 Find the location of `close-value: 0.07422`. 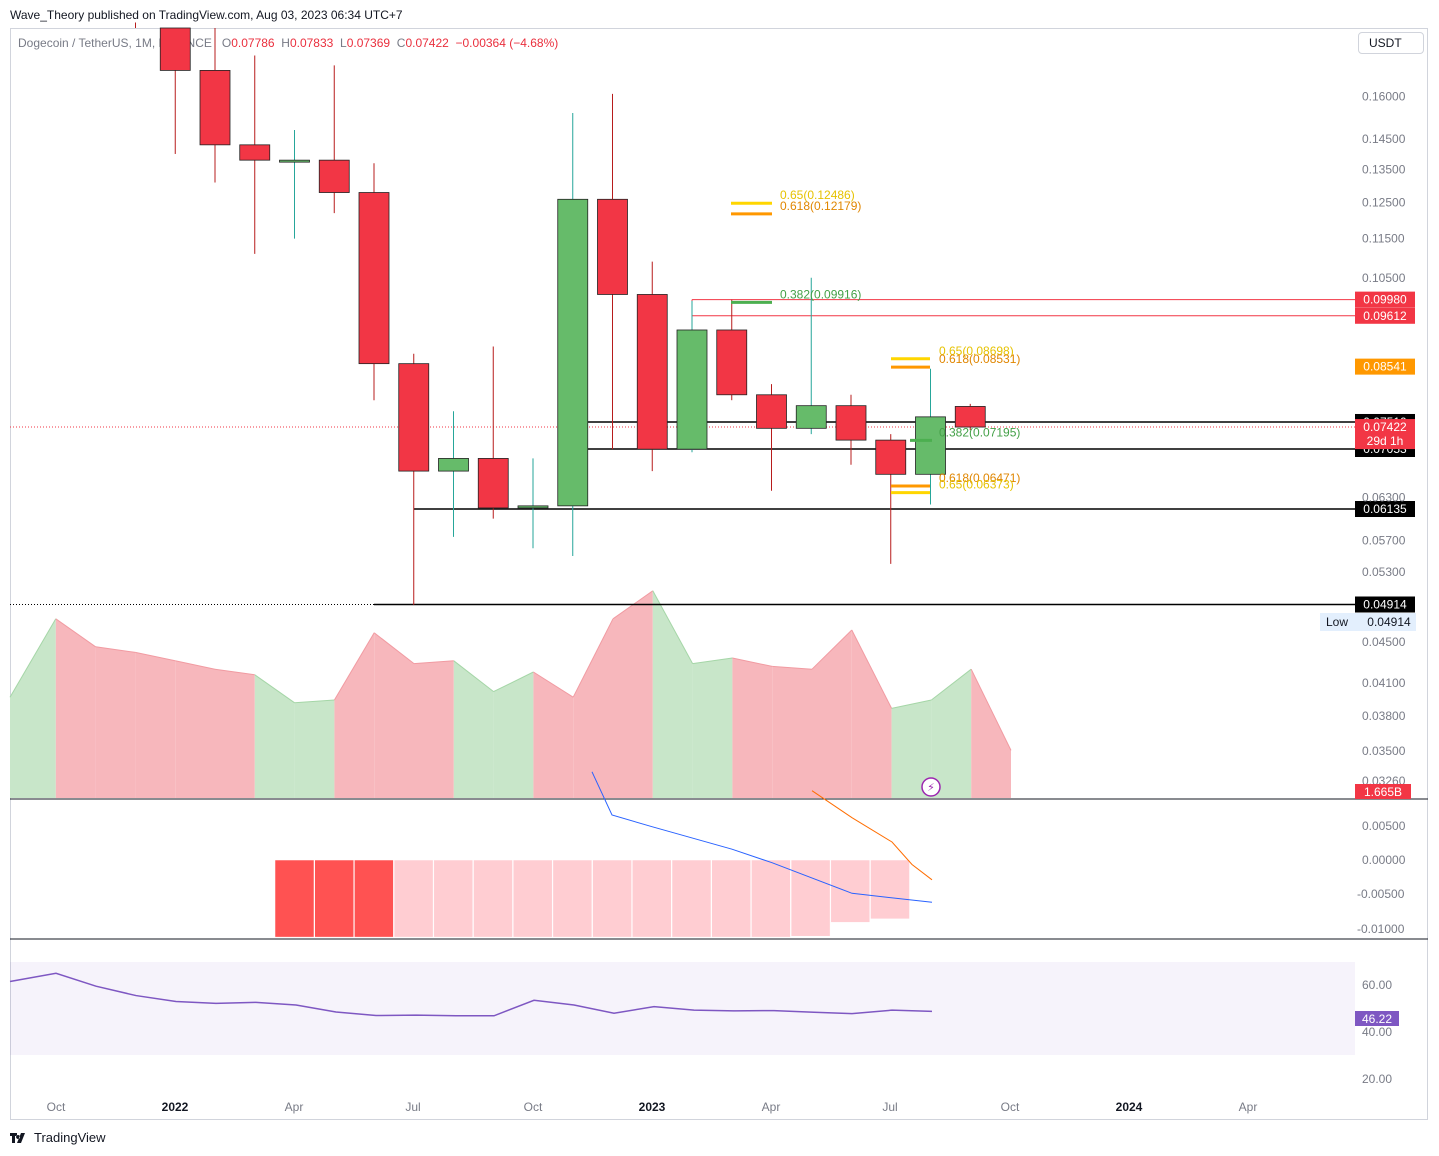

close-value: 0.07422 is located at coordinates (427, 43).